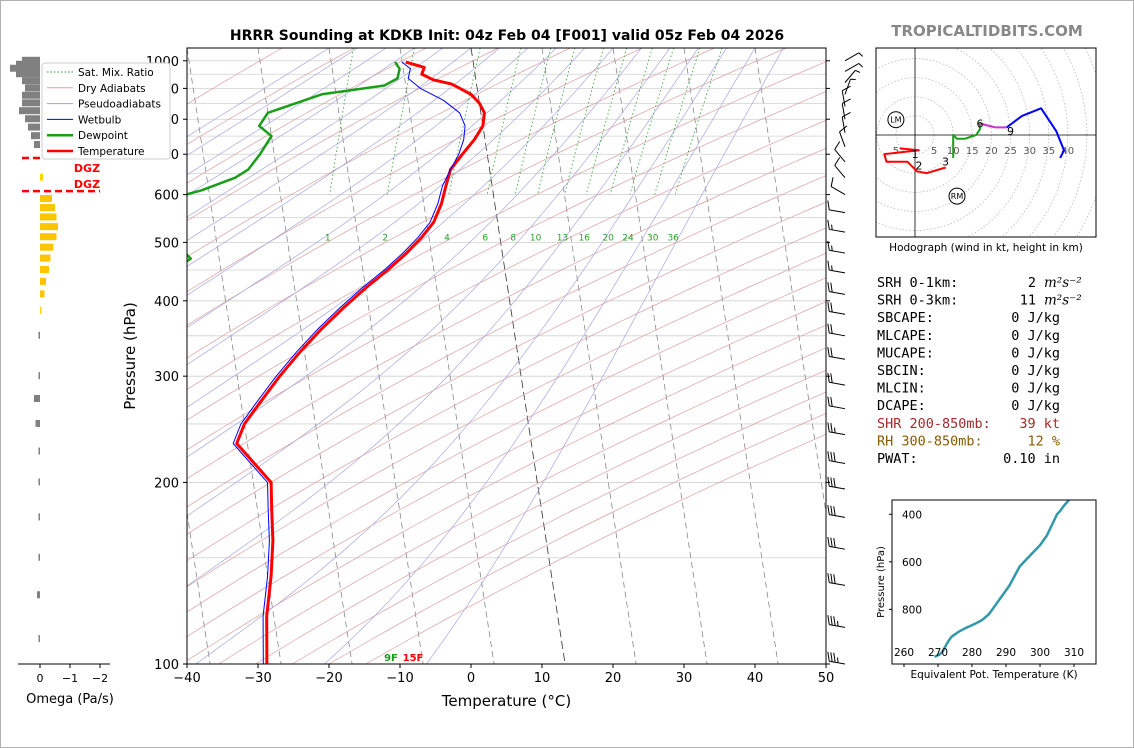 Image resolution: width=1134 pixels, height=748 pixels. I want to click on mixing-ratio-label: 24, so click(628, 238).